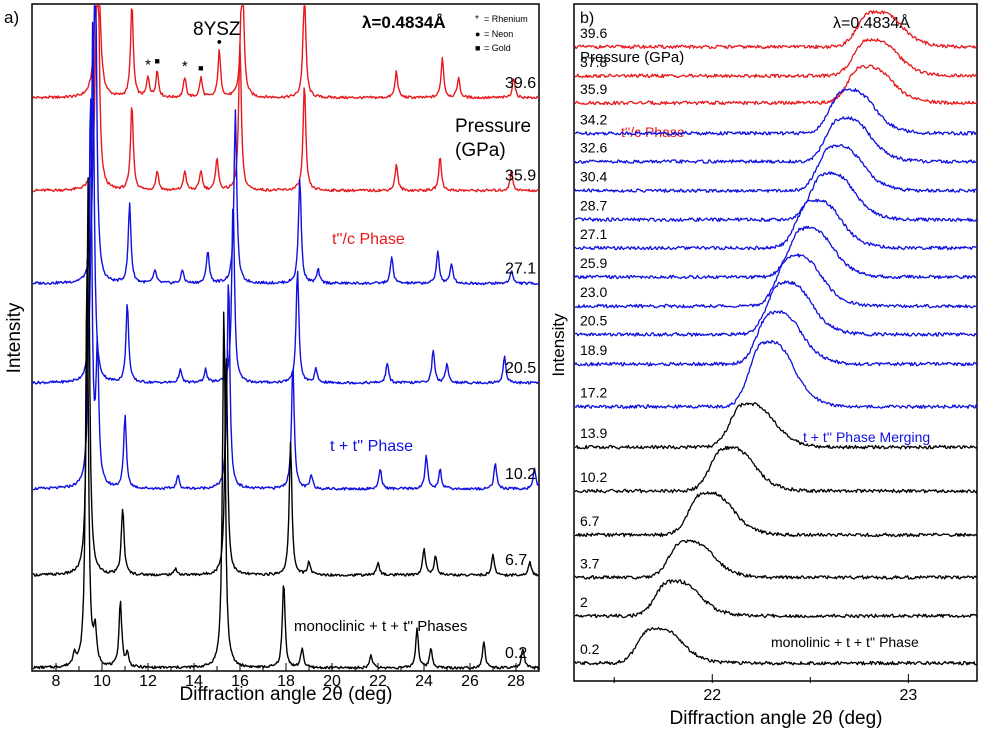  I want to click on profile-35-9-gpa, so click(776, 85).